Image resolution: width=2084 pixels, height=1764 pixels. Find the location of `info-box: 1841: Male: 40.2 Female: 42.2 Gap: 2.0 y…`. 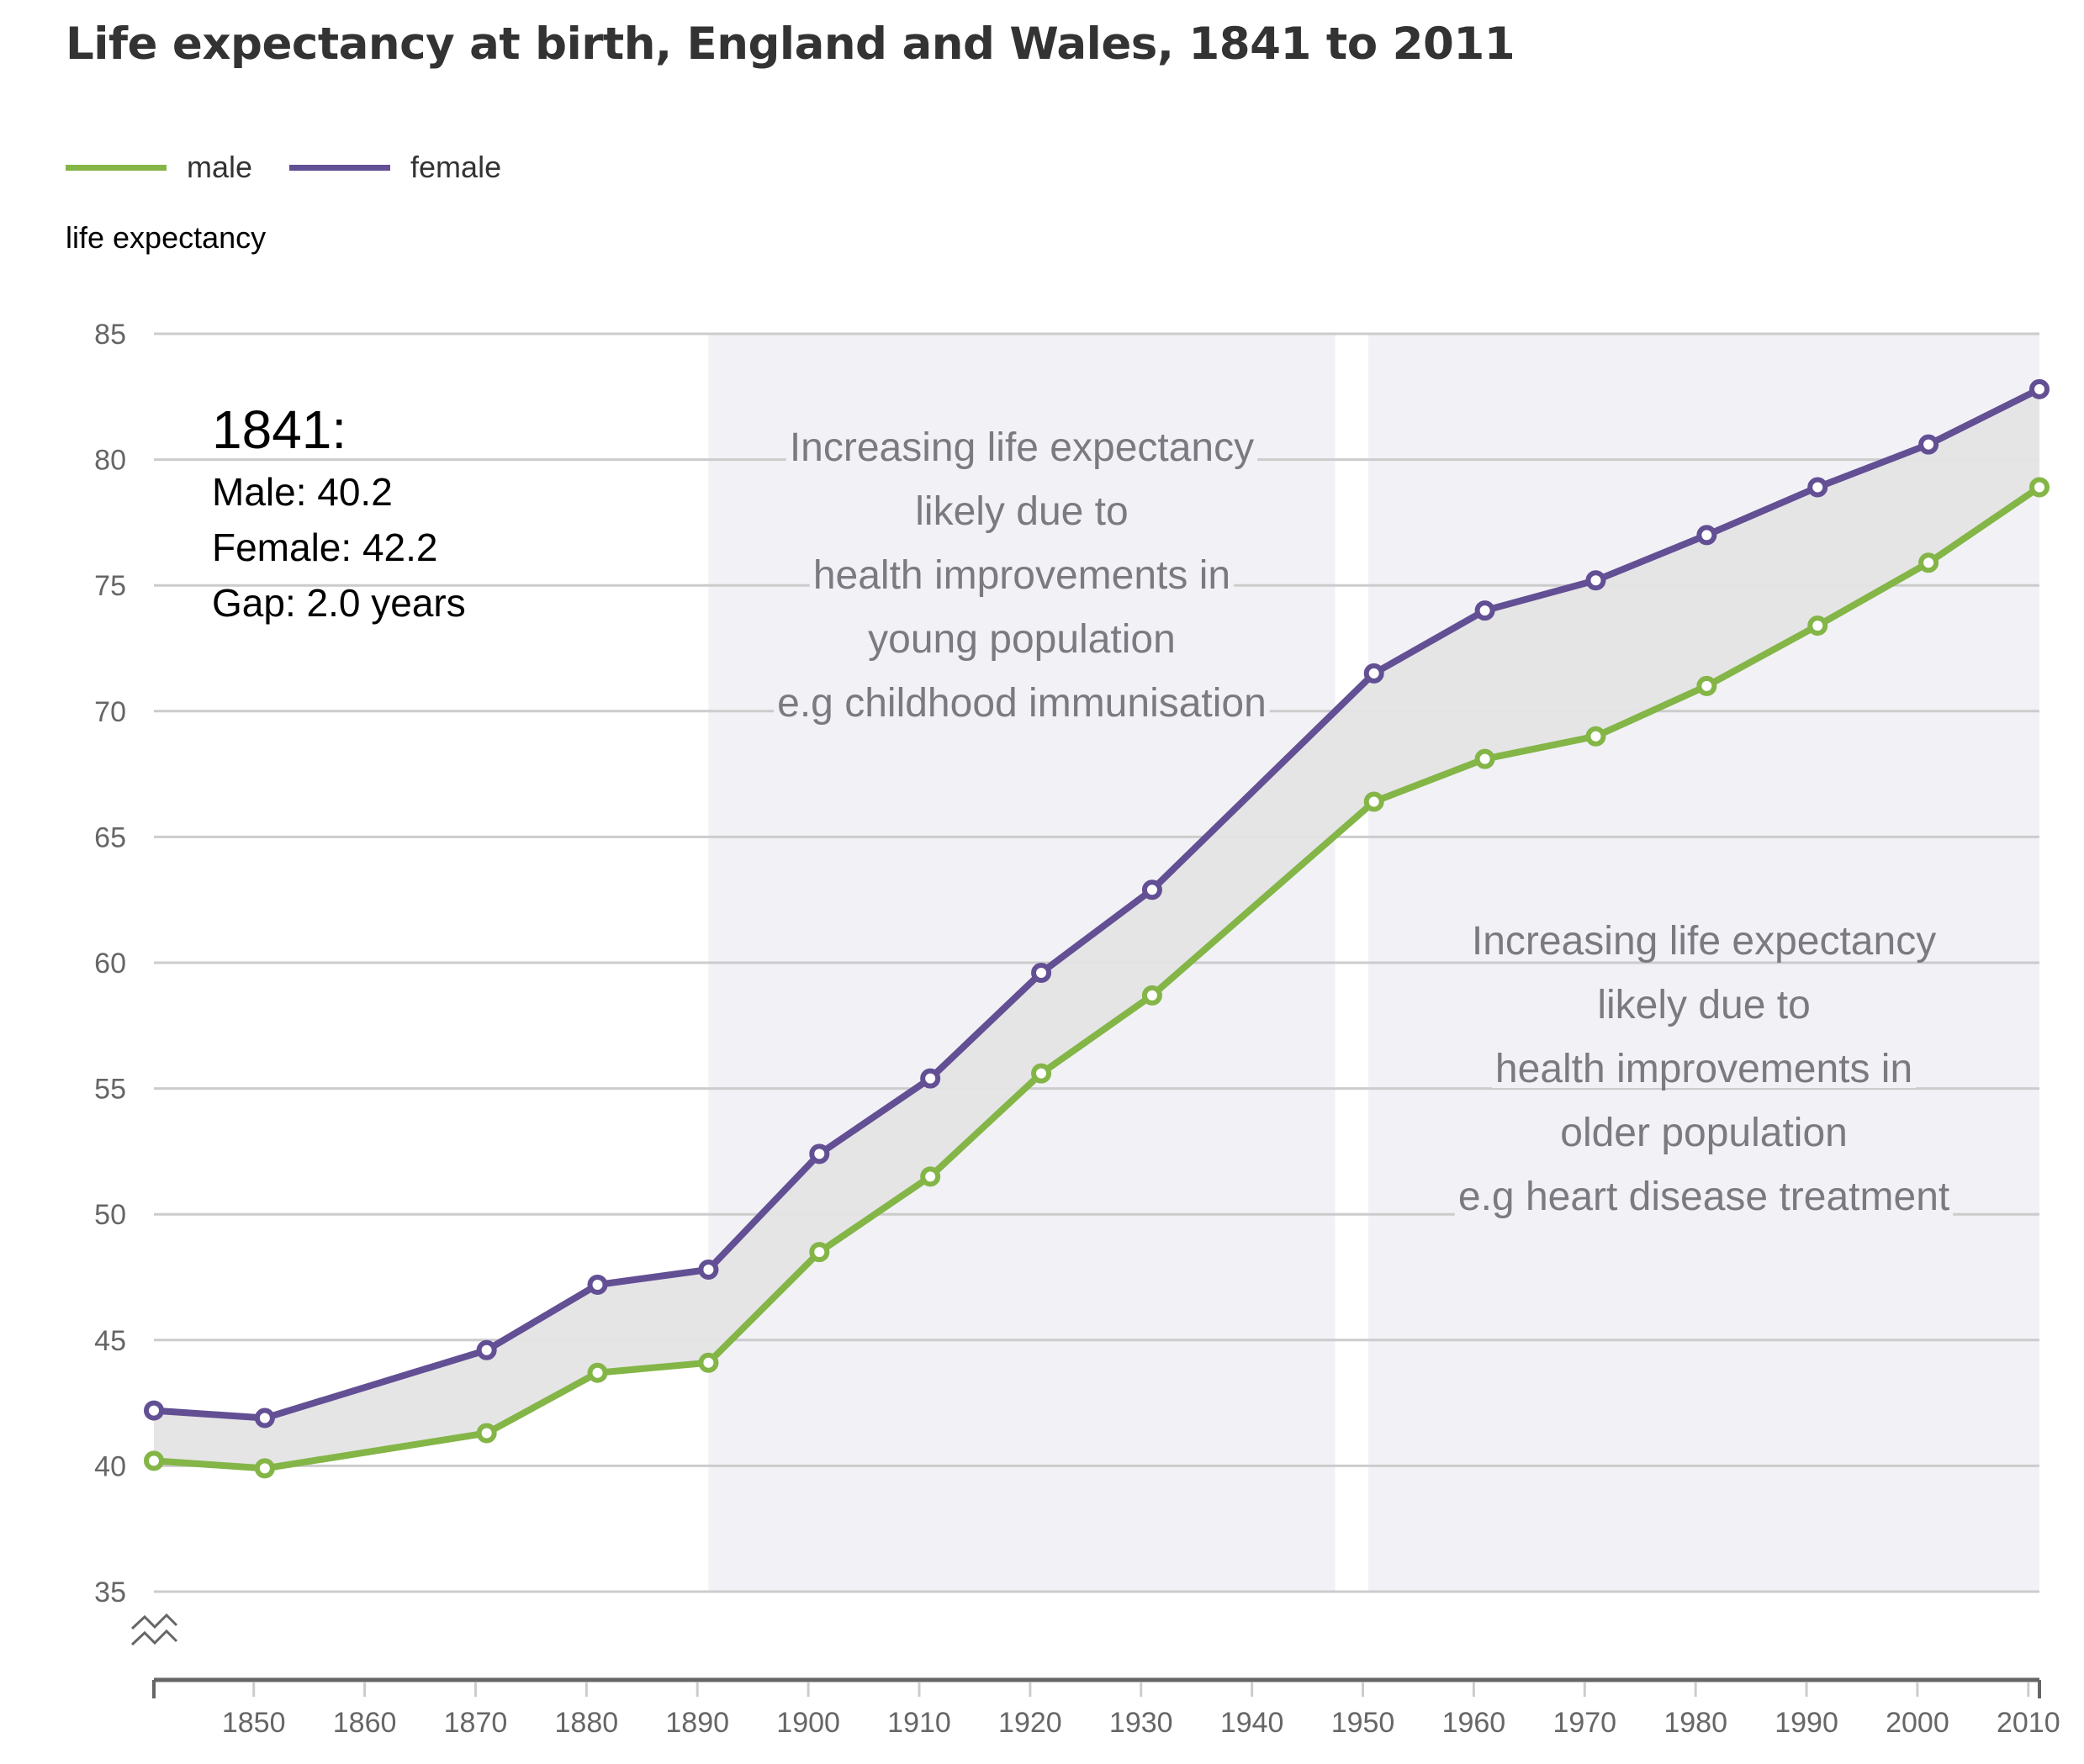

info-box: 1841: Male: 40.2 Female: 42.2 Gap: 2.0 y… is located at coordinates (339, 512).